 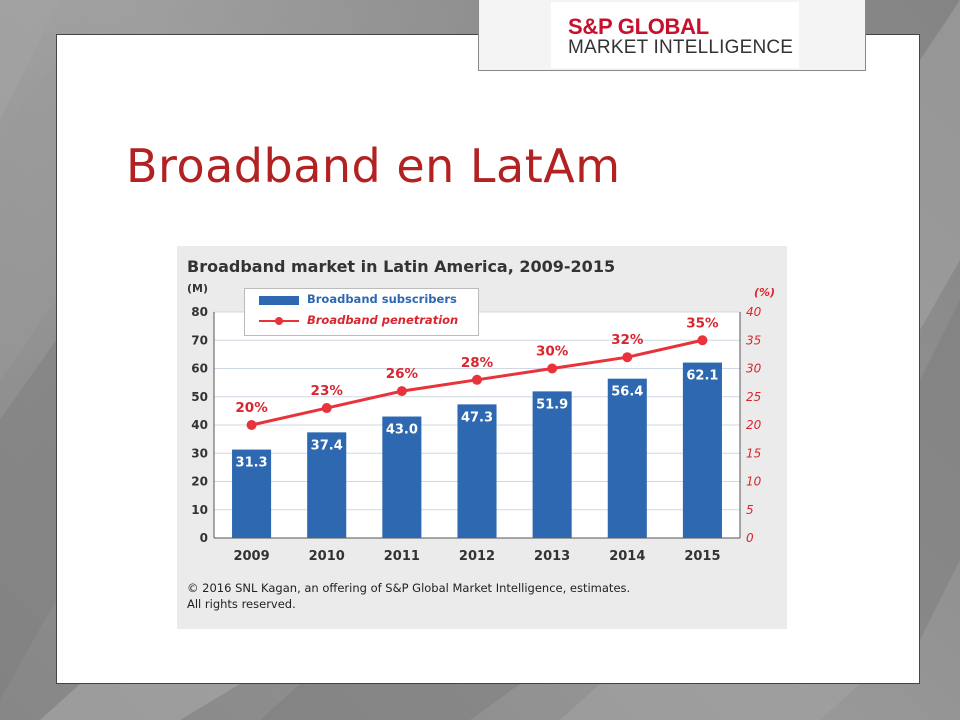 I want to click on bar-value-label: 31.3, so click(x=252, y=463).